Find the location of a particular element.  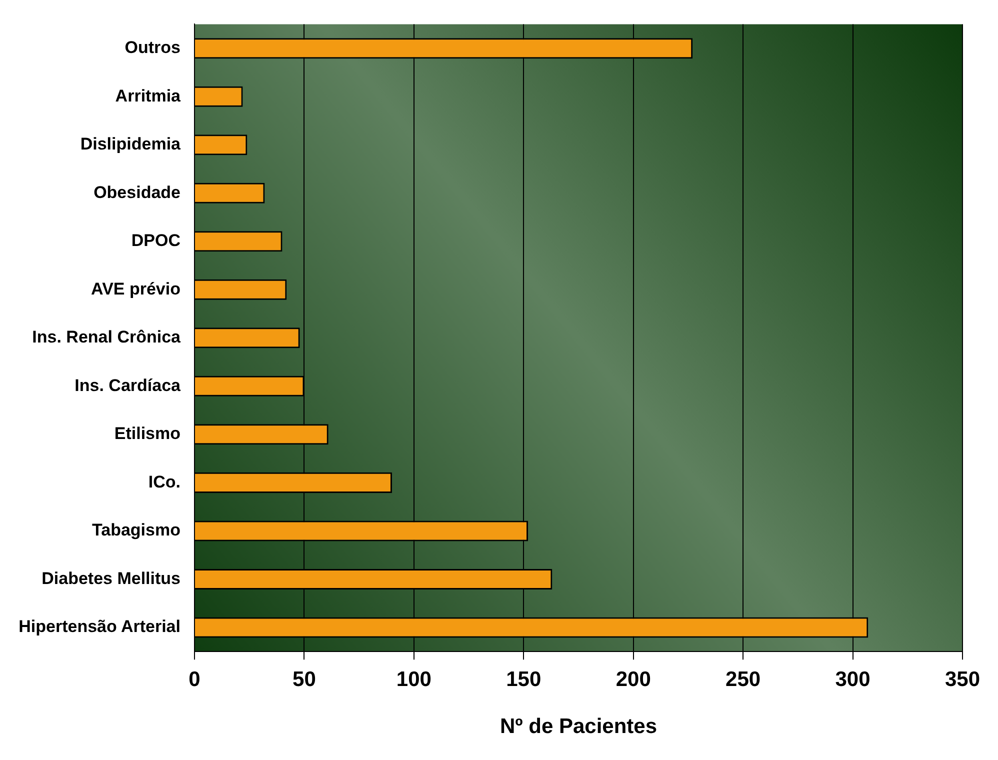

x-tick-label: 100 is located at coordinates (414, 679).